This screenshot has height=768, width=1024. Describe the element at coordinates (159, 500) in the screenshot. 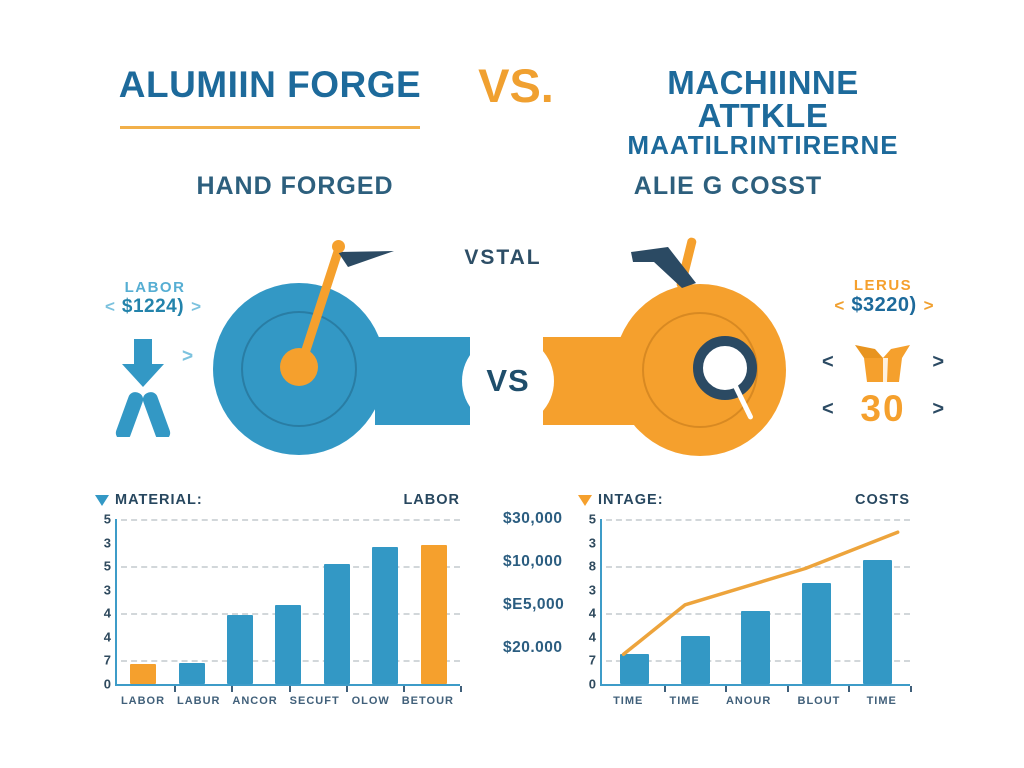

I see `chart-title-left: MATERIAL:` at that location.